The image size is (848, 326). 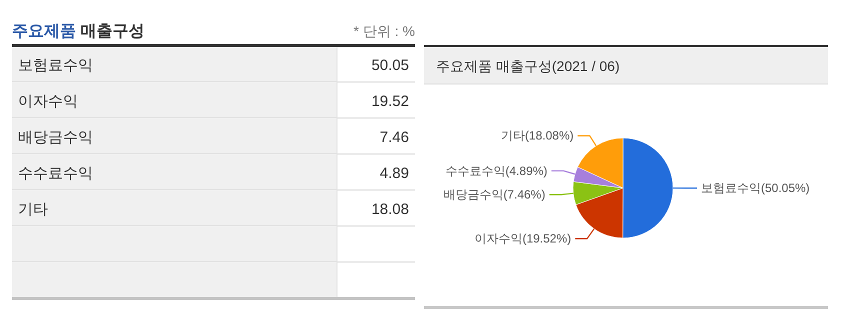 What do you see at coordinates (384, 31) in the screenshot?
I see `text: * 단위 : %` at bounding box center [384, 31].